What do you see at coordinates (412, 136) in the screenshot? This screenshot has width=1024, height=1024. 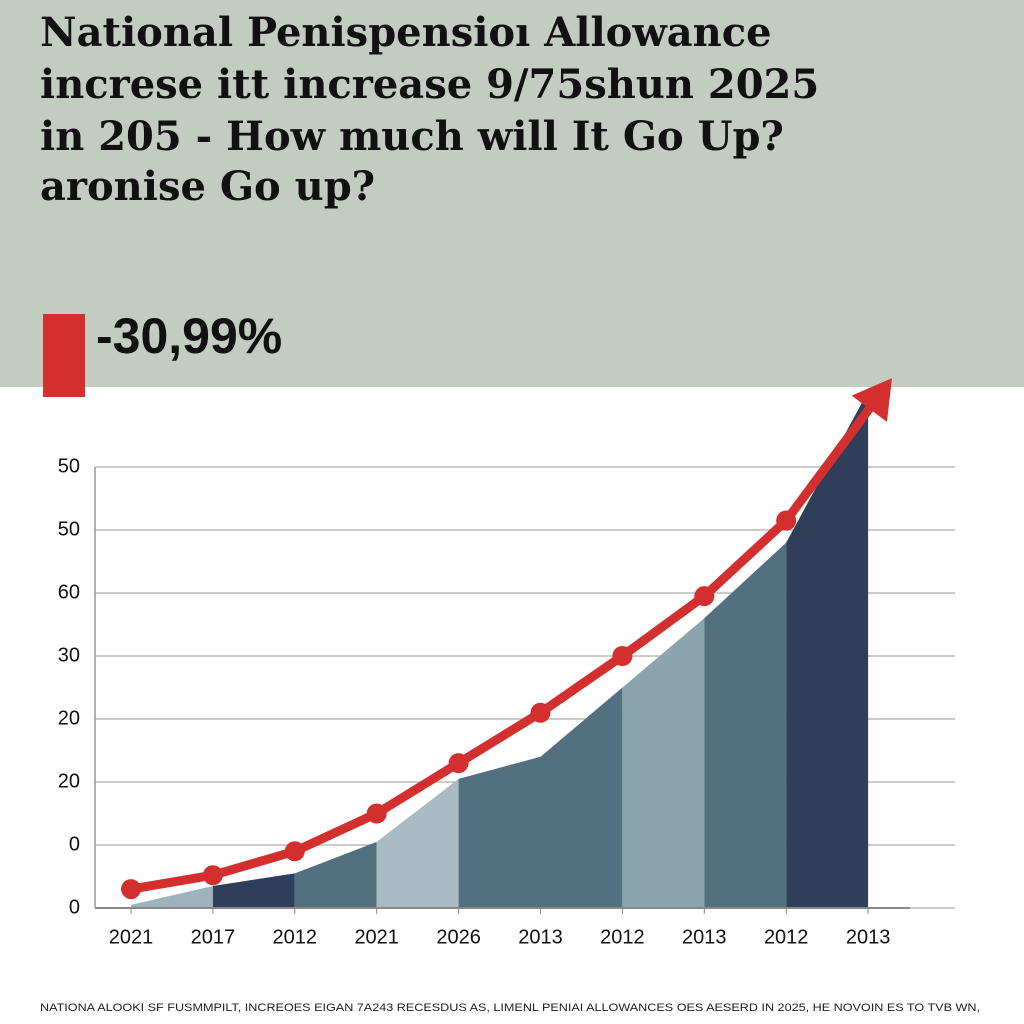 I see `title-line: in 205 - How much will It Go Up?` at bounding box center [412, 136].